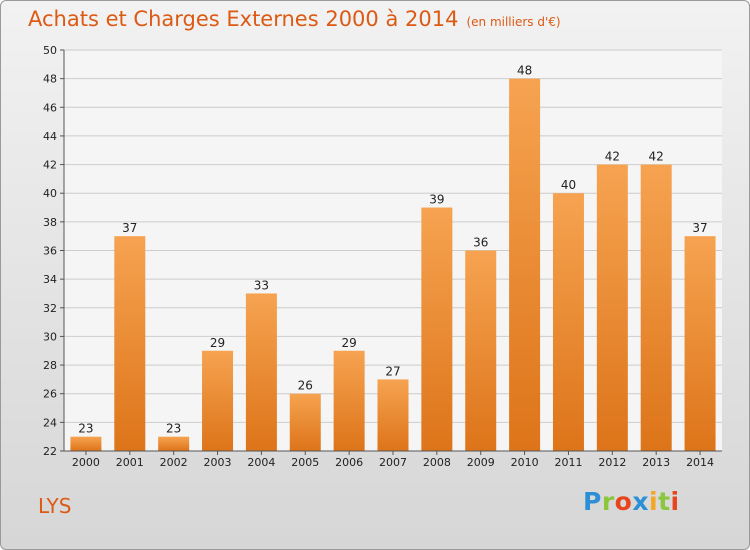 This screenshot has height=550, width=750. What do you see at coordinates (86, 462) in the screenshot?
I see `x-tick-label: 2000` at bounding box center [86, 462].